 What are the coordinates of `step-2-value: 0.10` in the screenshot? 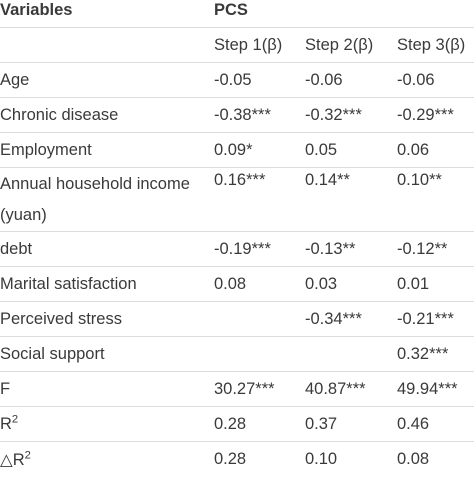 It's located at (351, 459).